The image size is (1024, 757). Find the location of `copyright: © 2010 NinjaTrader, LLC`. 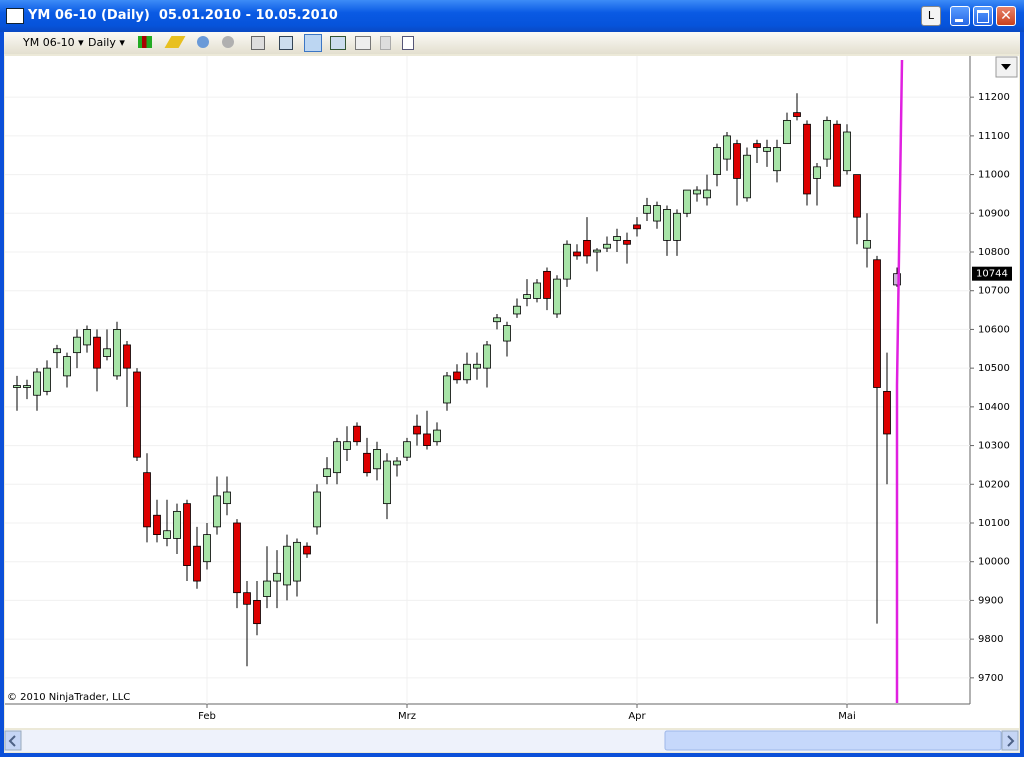

copyright: © 2010 NinjaTrader, LLC is located at coordinates (68, 697).